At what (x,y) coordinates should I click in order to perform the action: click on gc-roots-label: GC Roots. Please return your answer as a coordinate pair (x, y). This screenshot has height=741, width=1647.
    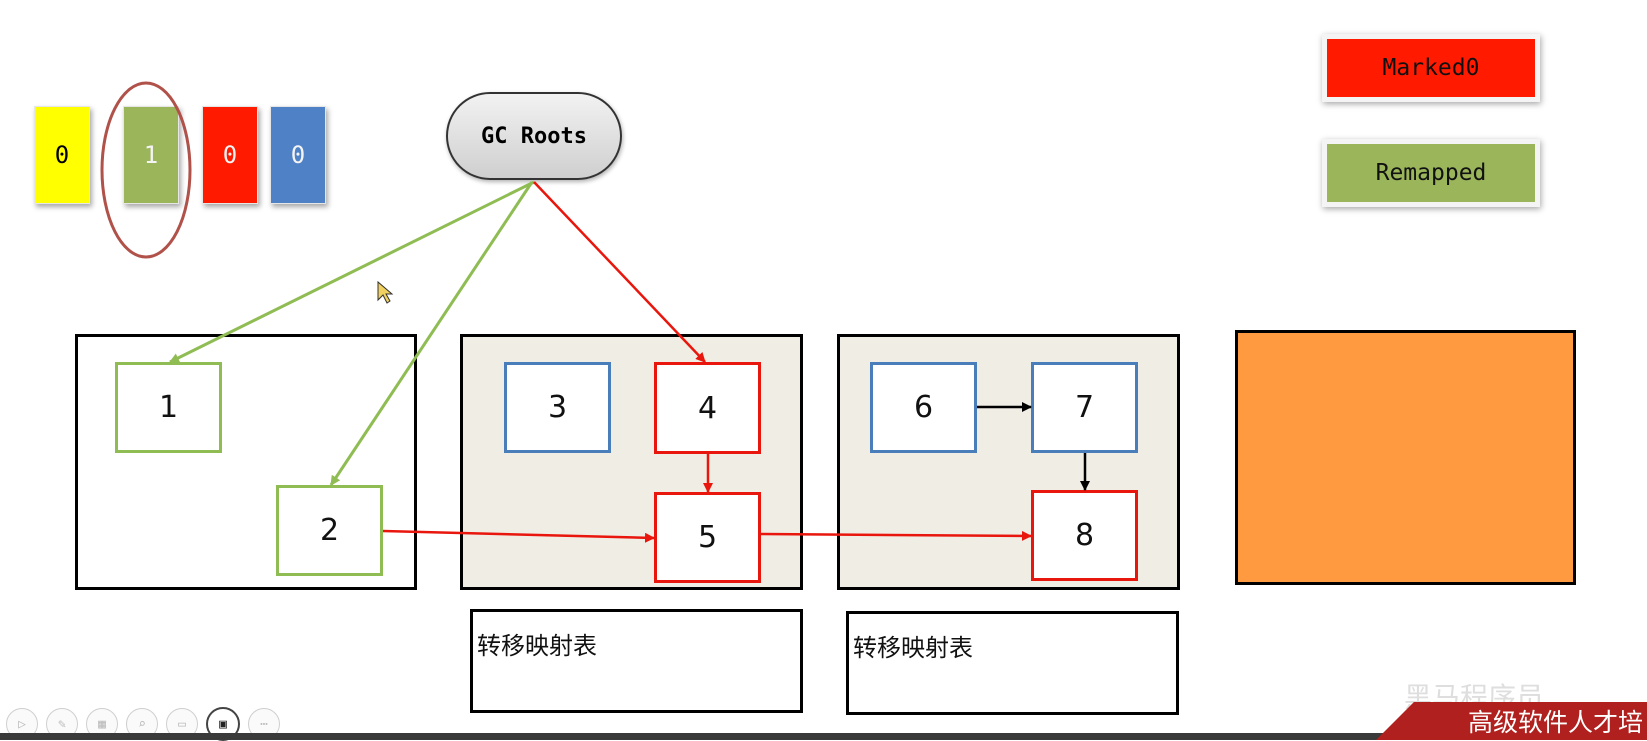
    Looking at the image, I should click on (534, 136).